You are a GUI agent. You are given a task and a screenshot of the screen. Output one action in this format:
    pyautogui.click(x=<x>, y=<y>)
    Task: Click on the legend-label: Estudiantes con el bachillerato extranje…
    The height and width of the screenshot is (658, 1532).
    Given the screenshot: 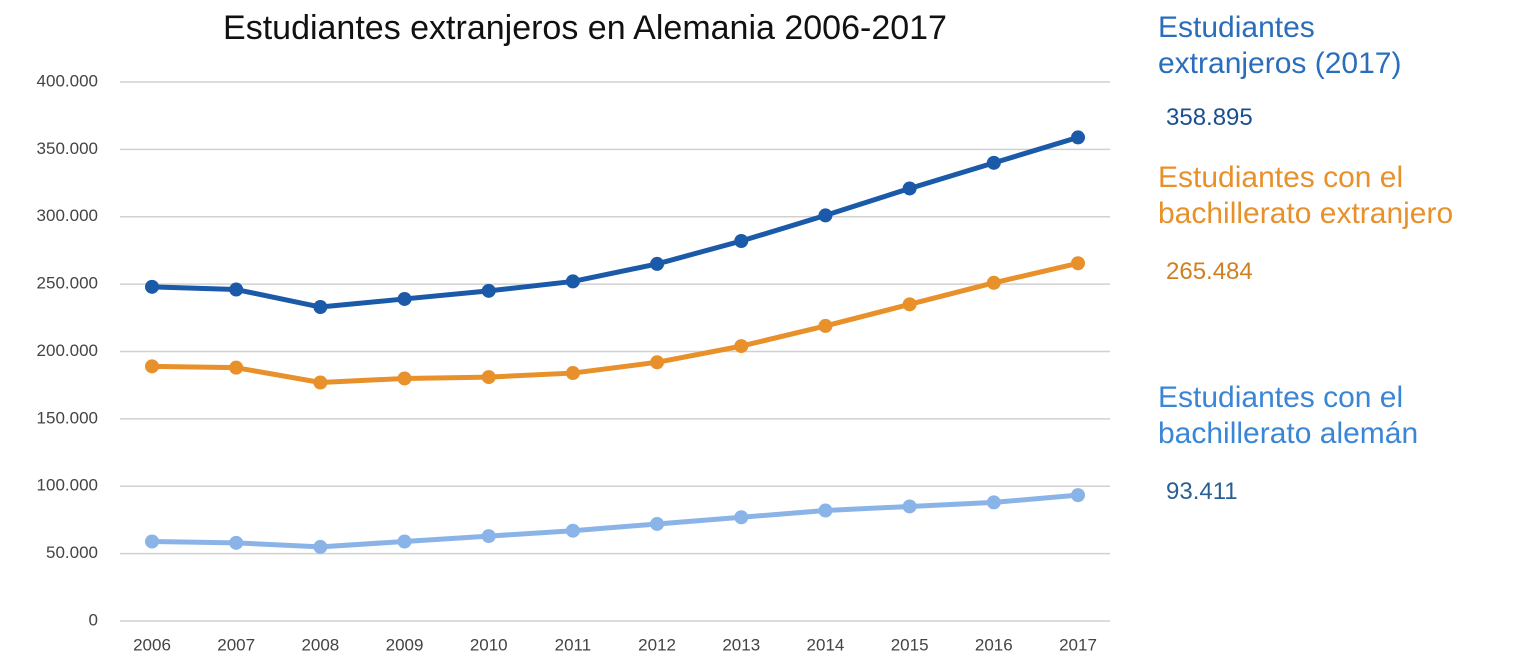 What is the action you would take?
    pyautogui.click(x=1306, y=195)
    